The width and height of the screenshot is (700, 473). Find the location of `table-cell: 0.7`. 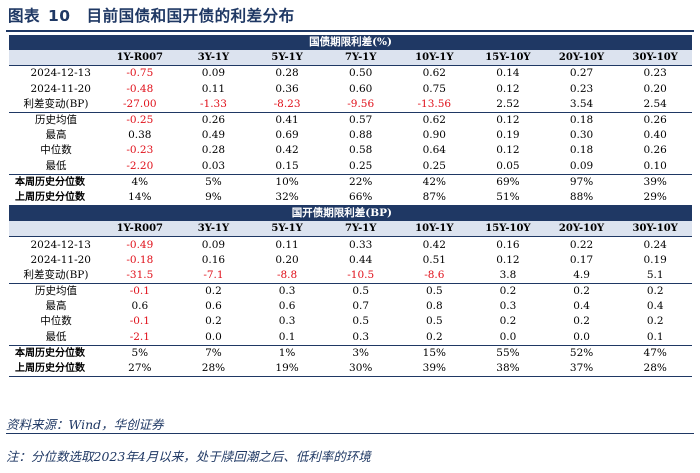

table-cell: 0.7 is located at coordinates (361, 306).